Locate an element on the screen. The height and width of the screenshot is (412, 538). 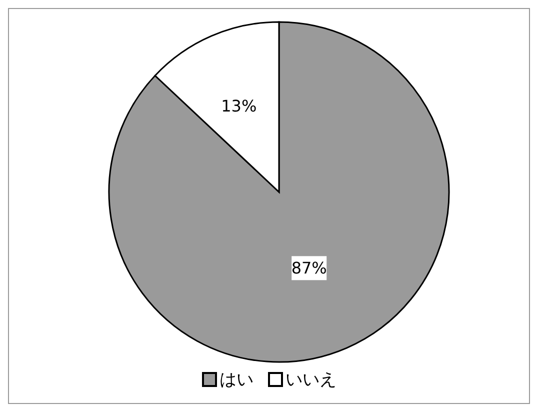
data-label: 87% is located at coordinates (309, 268).